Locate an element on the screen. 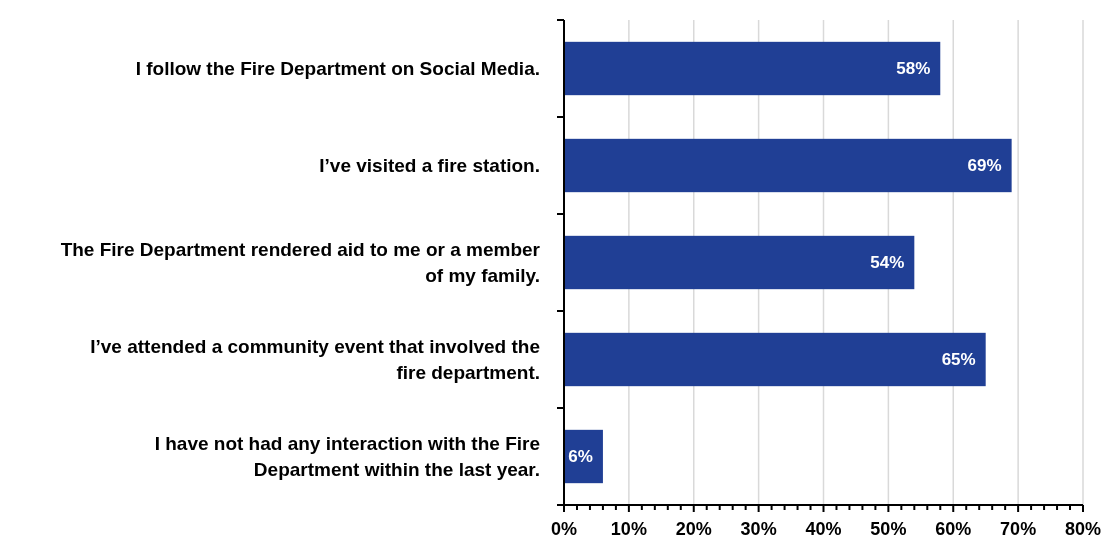 This screenshot has height=539, width=1119. x-tick-label: 60% is located at coordinates (953, 529).